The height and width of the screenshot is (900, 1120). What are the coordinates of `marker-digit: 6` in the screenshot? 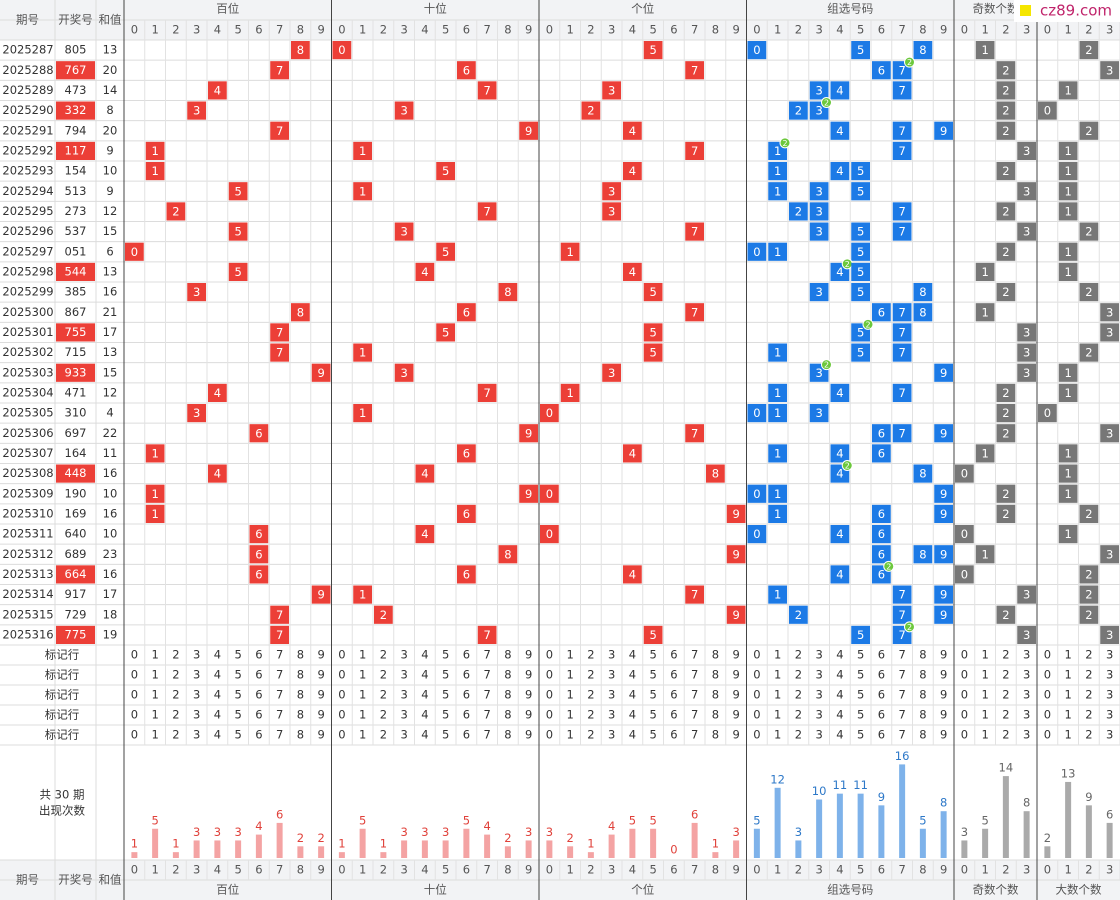 It's located at (881, 655).